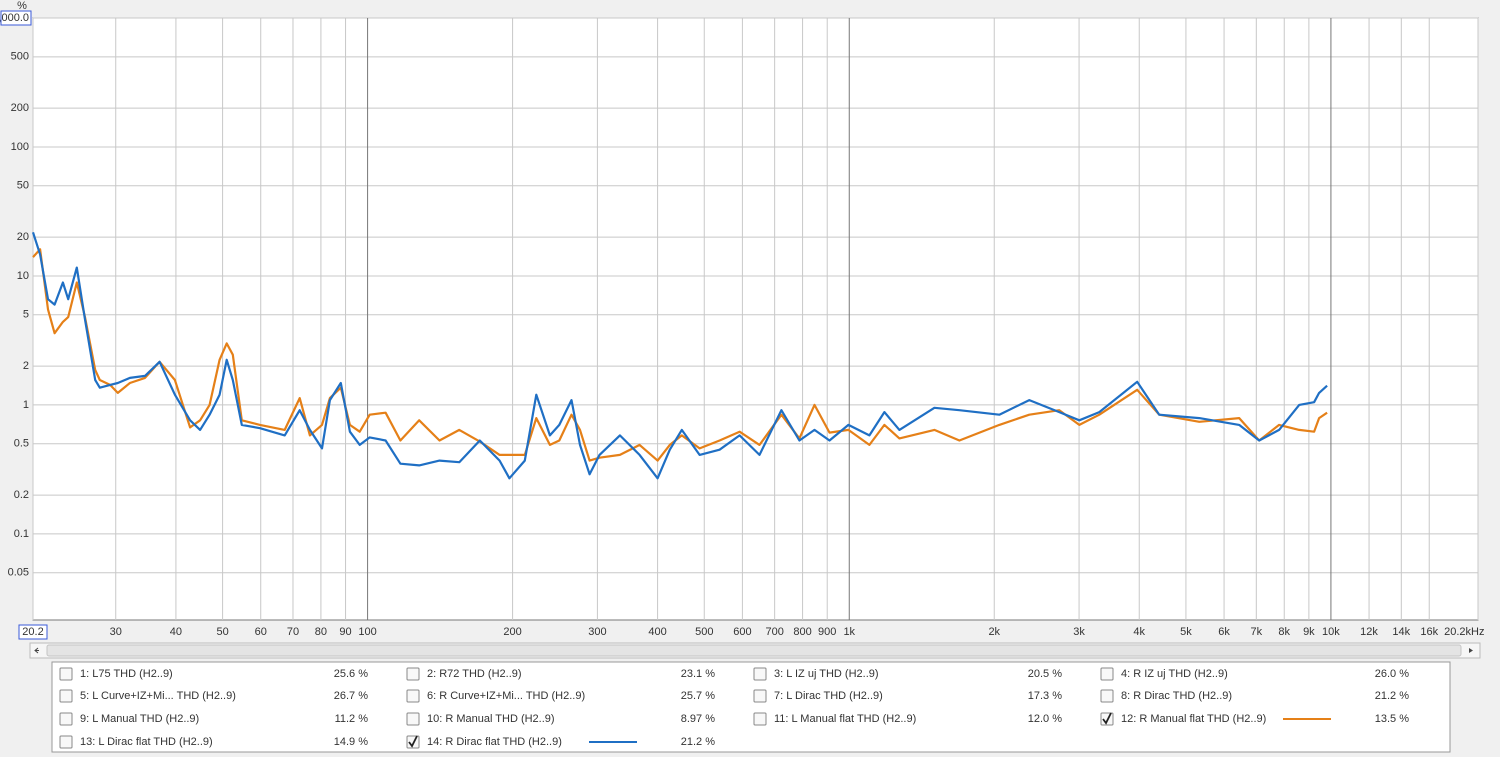 Image resolution: width=1500 pixels, height=757 pixels. I want to click on legend-label: 10: R Manual THD (H2..9), so click(491, 719).